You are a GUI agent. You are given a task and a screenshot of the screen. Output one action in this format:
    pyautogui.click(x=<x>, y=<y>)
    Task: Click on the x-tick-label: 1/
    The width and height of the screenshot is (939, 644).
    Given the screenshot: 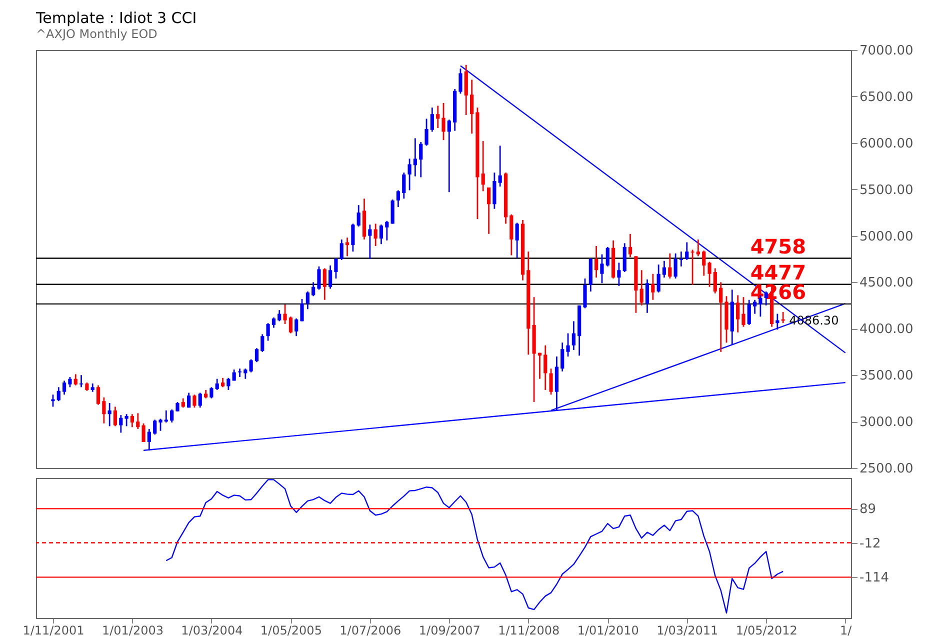 What is the action you would take?
    pyautogui.click(x=846, y=631)
    